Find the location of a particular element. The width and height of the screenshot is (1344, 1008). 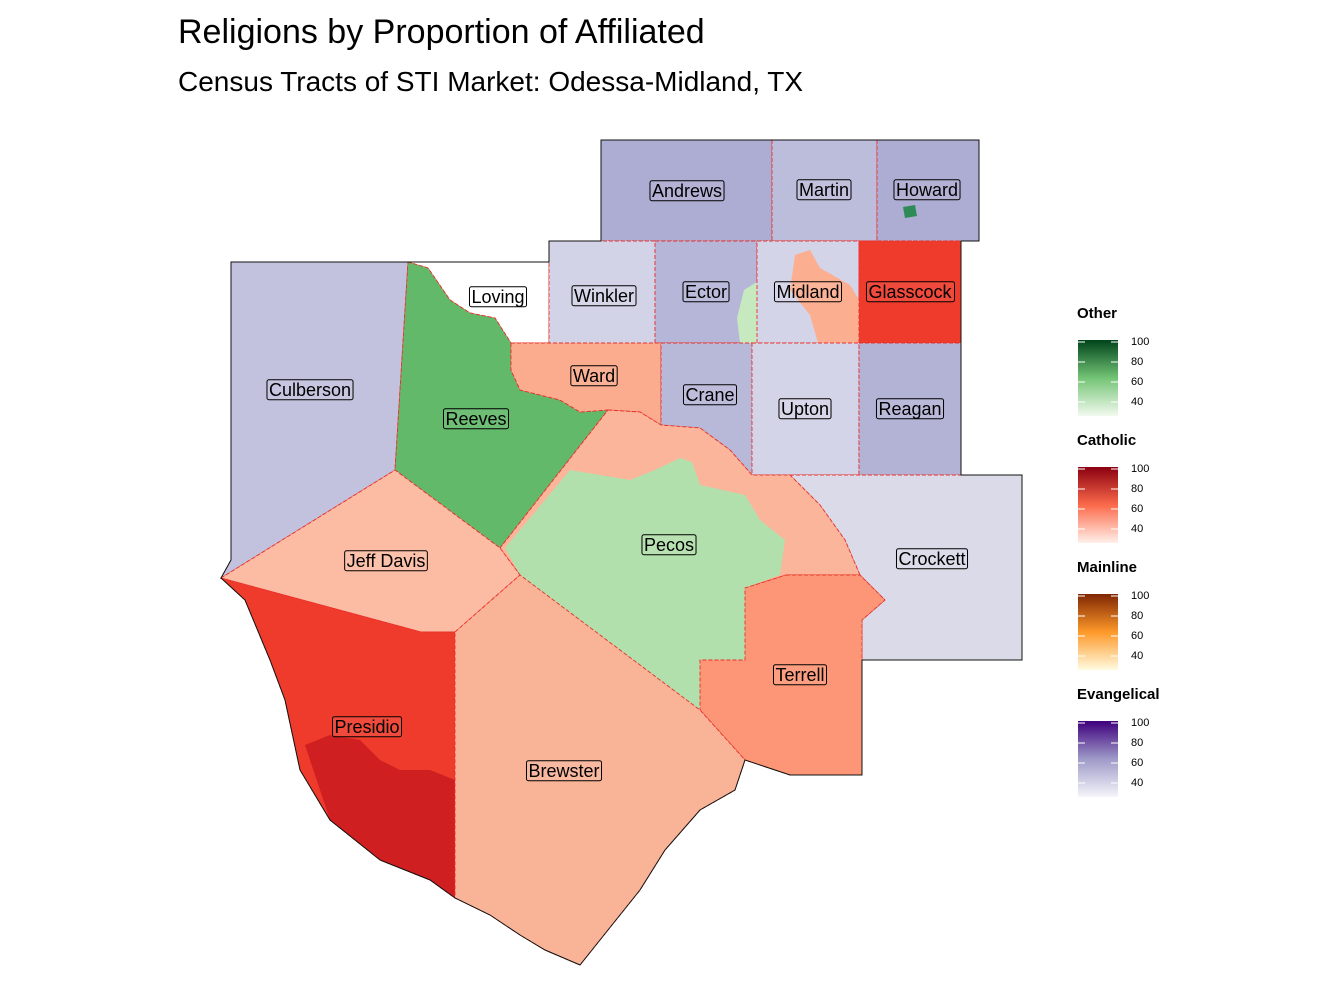

county-label: Presidio is located at coordinates (366, 727).